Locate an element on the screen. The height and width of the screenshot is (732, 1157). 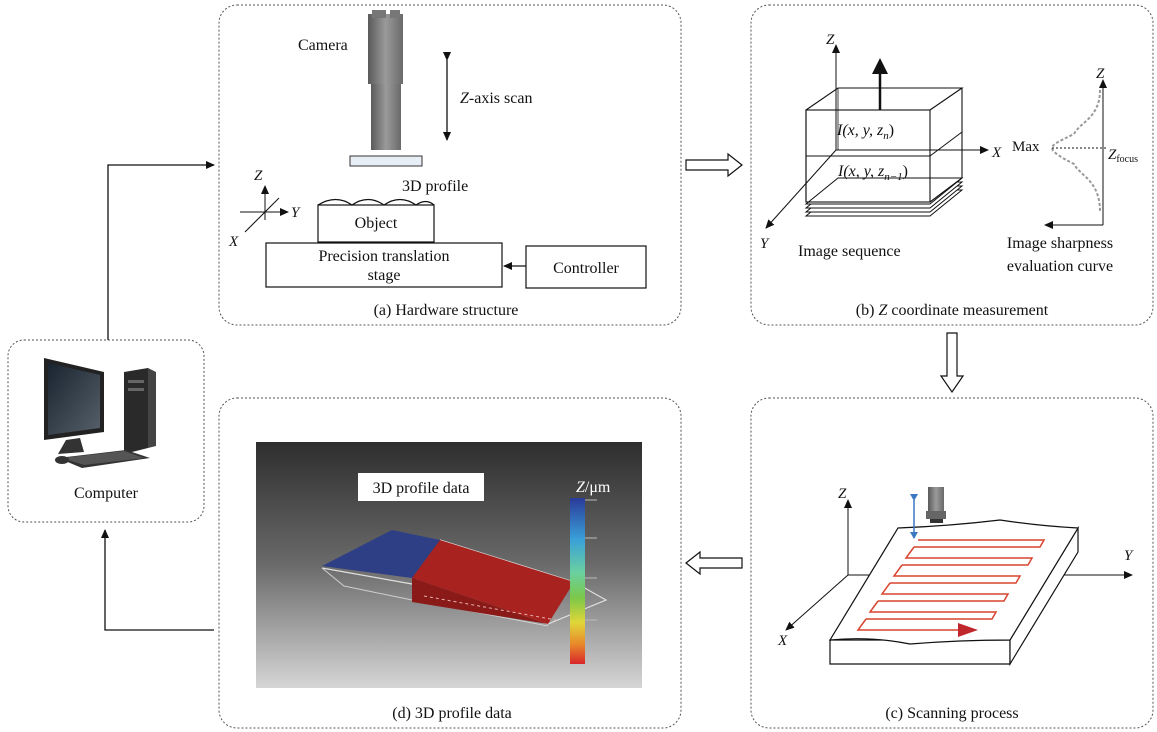
scanning-caption: (c) Scanning process is located at coordinates (951, 713).